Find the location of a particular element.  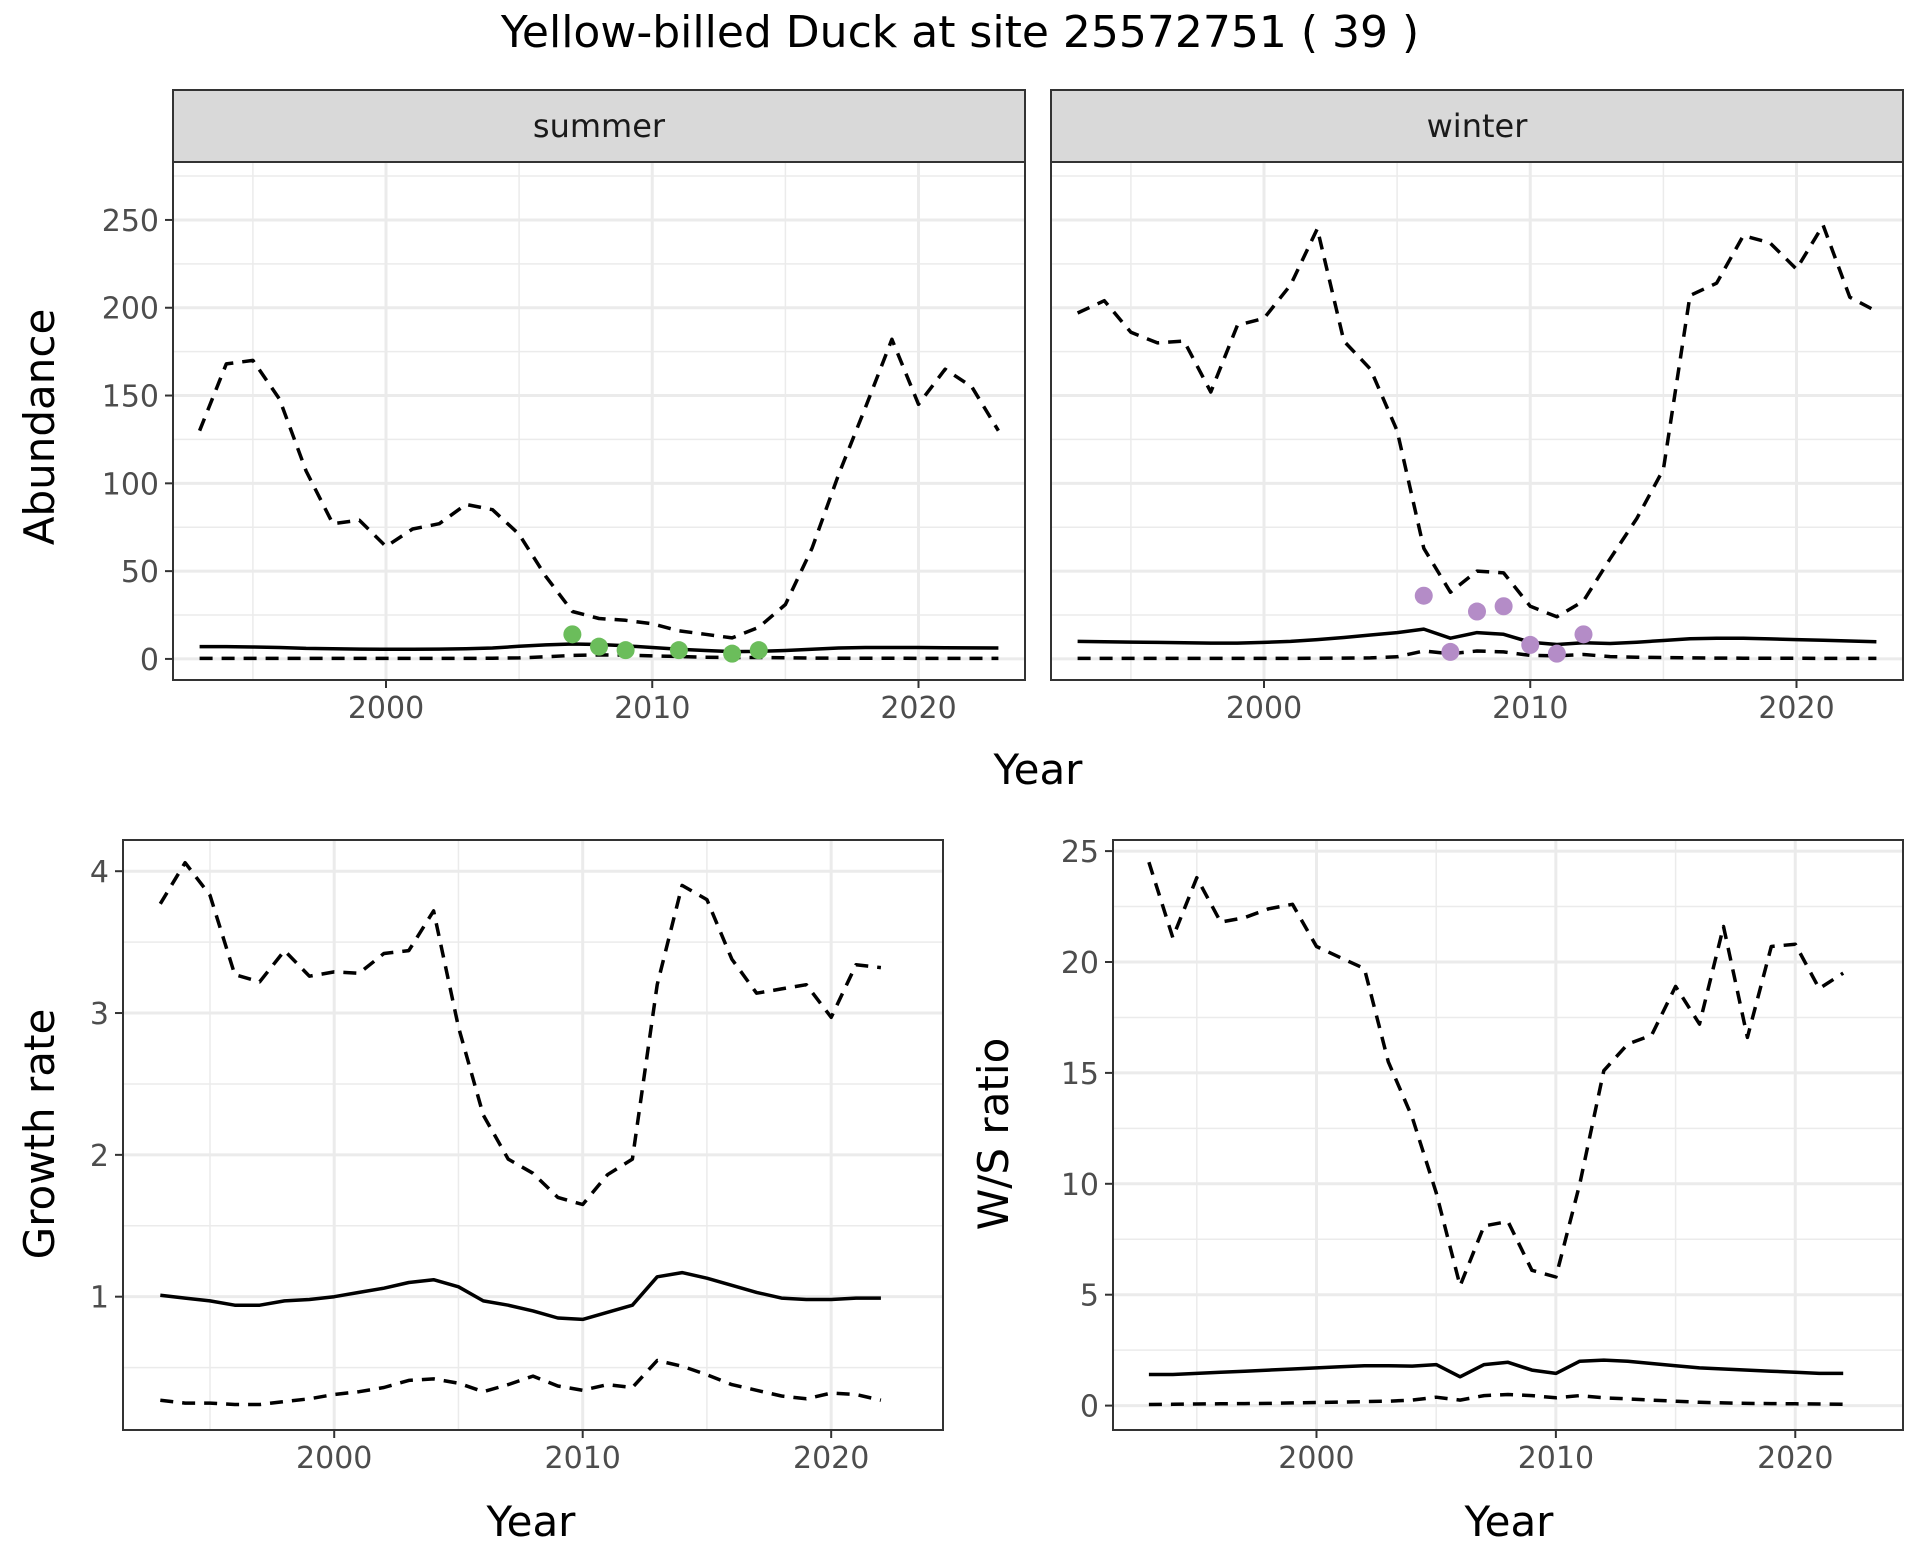

summer-strip is located at coordinates (599, 126).